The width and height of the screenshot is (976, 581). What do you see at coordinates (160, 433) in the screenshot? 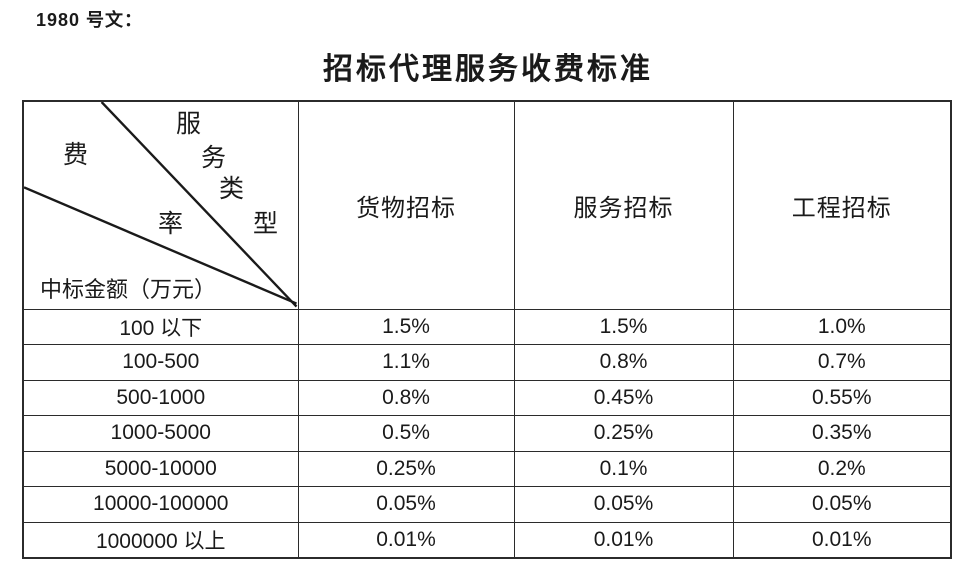
I see `row-range: 1000-5000` at bounding box center [160, 433].